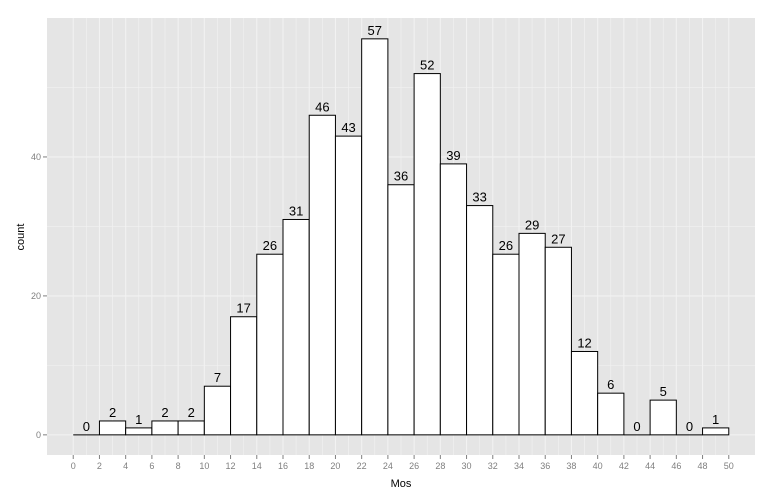  Describe the element at coordinates (453, 155) in the screenshot. I see `bar-value-label: 39` at that location.